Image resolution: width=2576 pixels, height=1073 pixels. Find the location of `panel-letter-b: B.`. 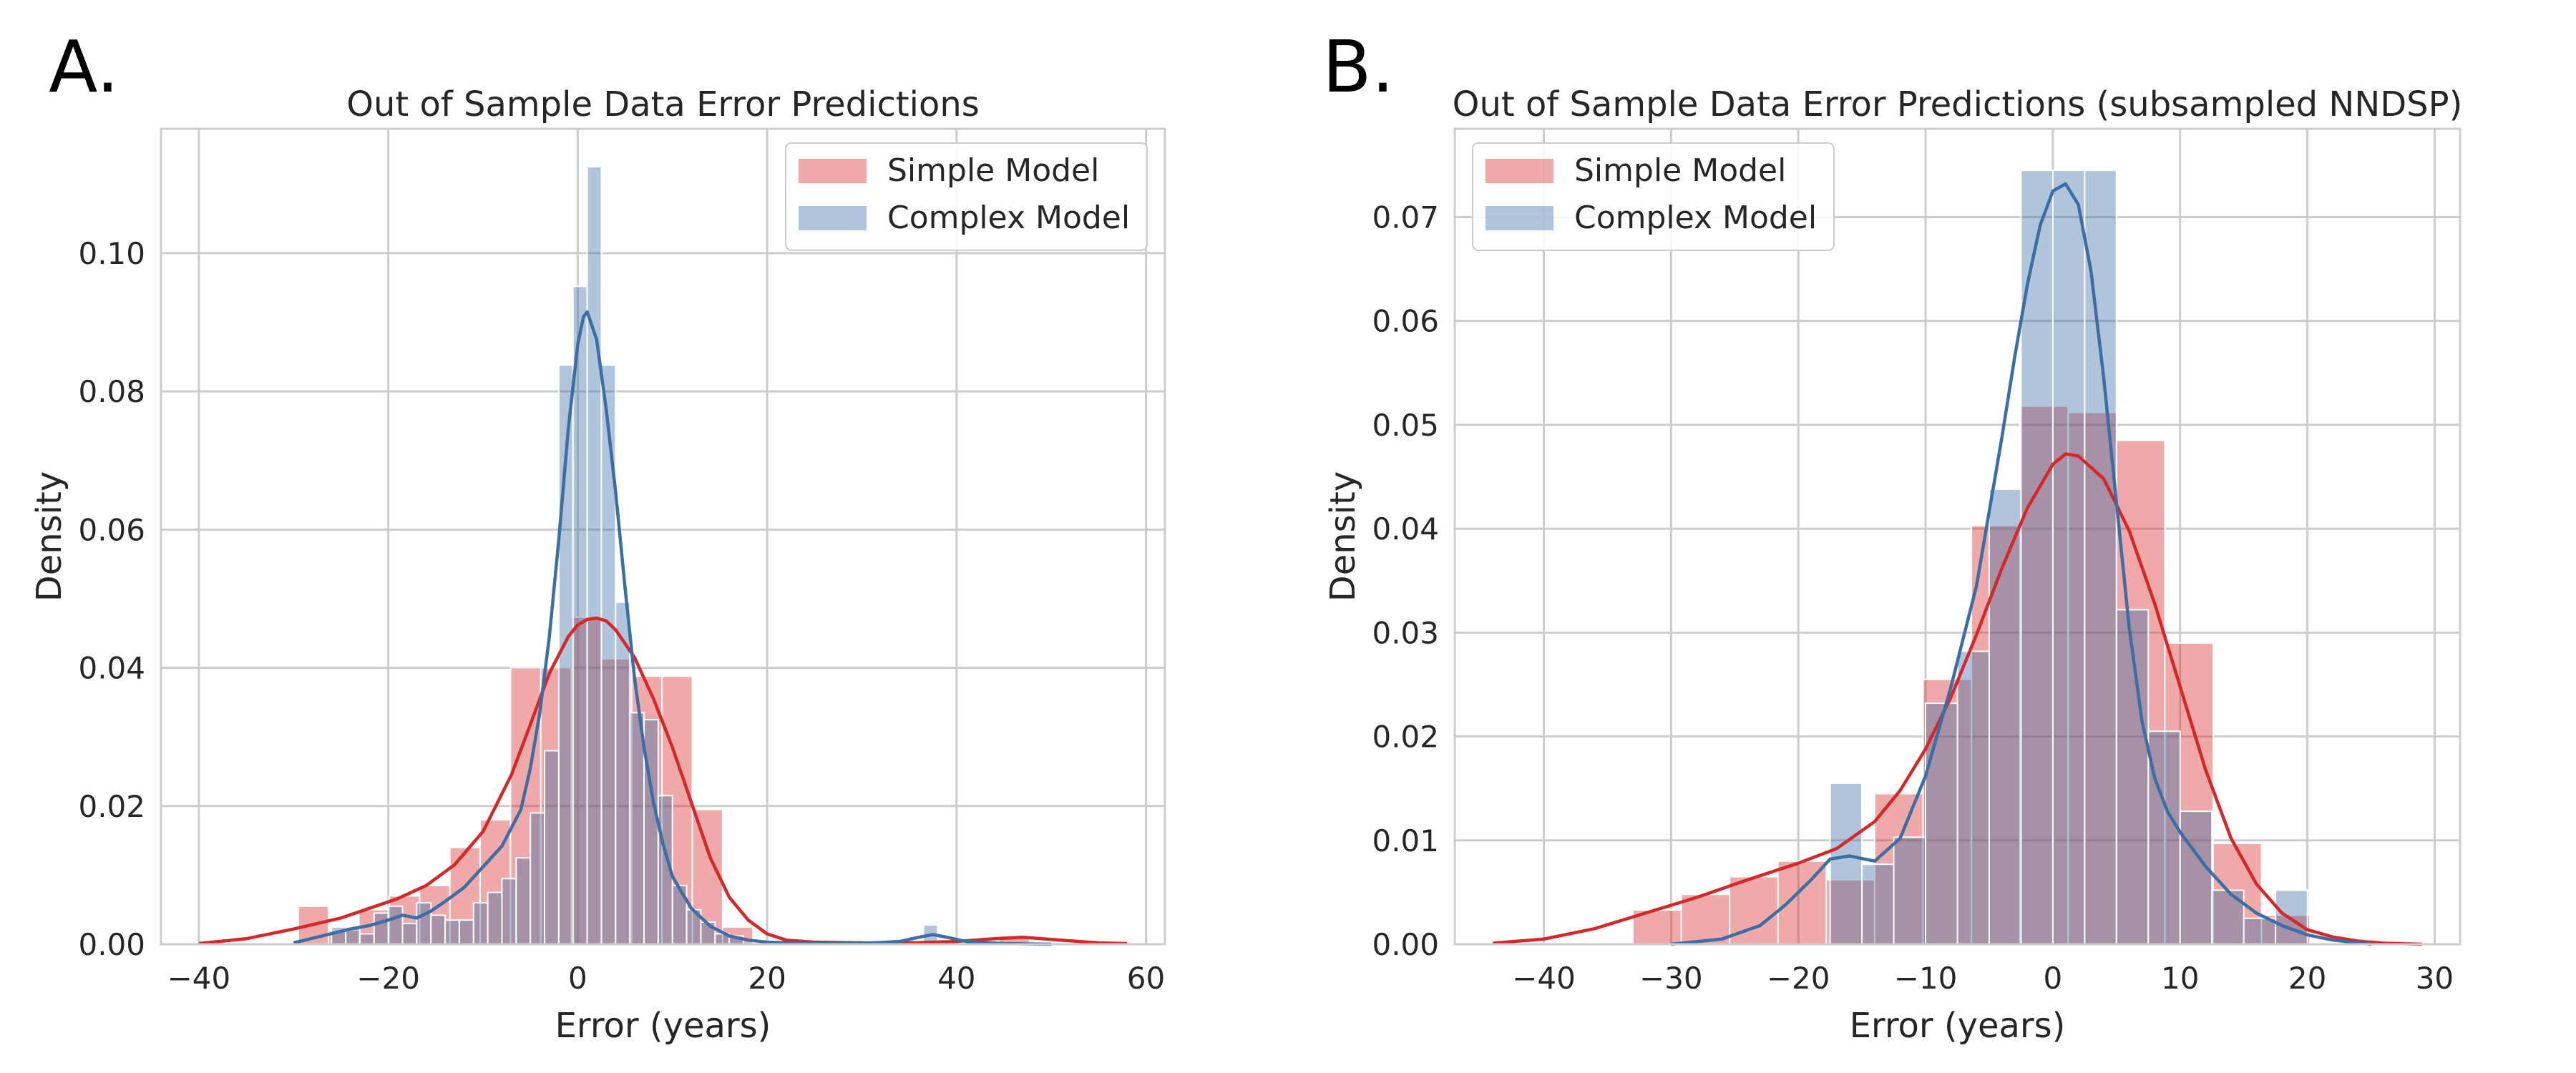

panel-letter-b: B. is located at coordinates (1358, 67).